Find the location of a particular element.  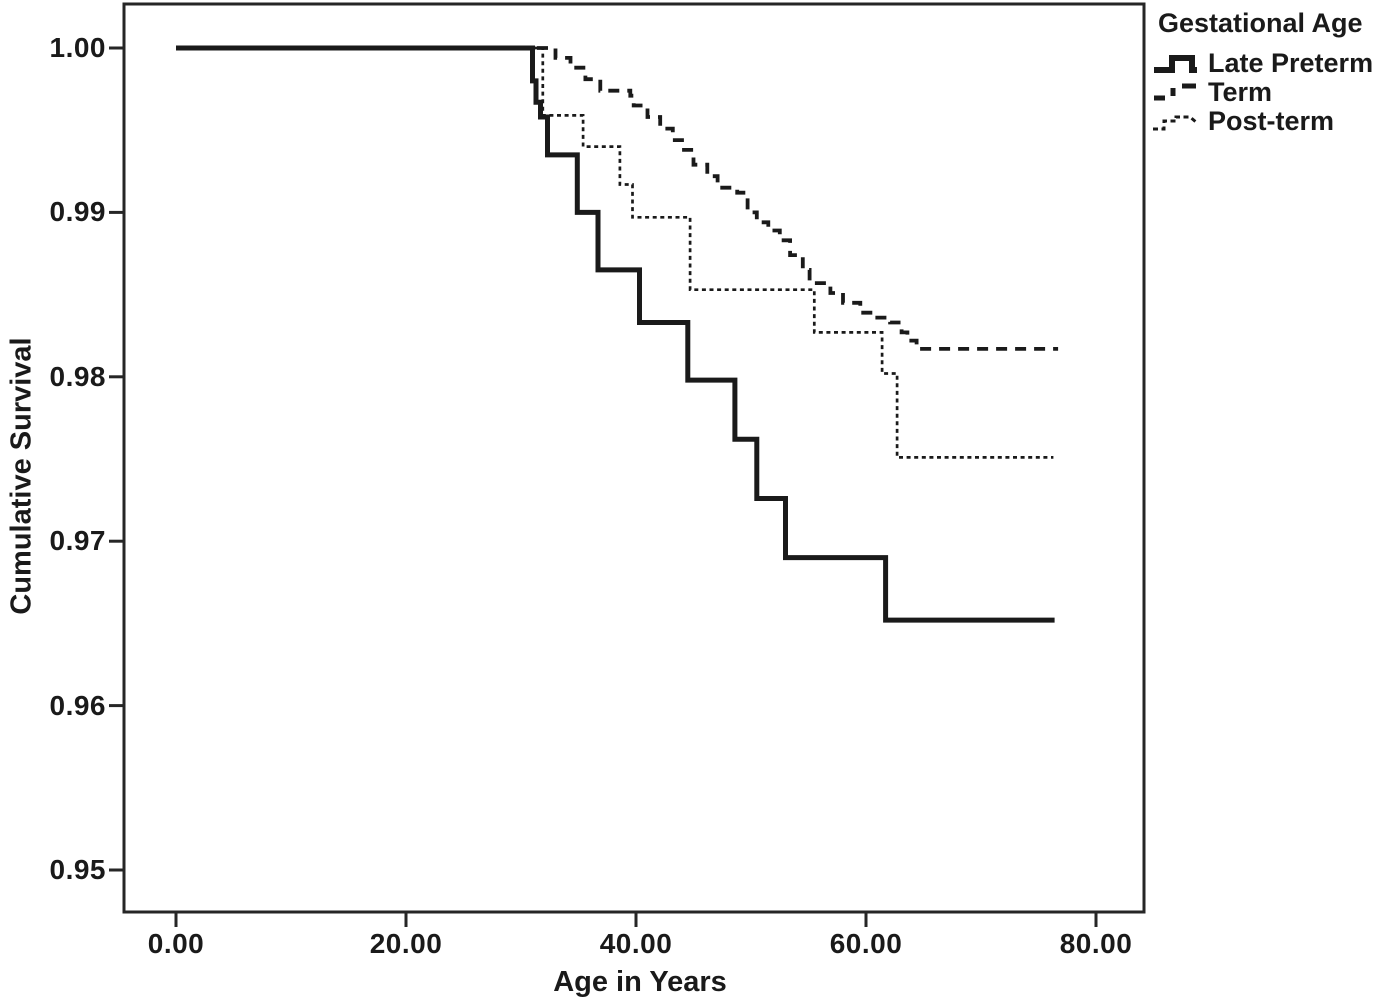

x-tick-label-80: 80.00 is located at coordinates (1096, 943).